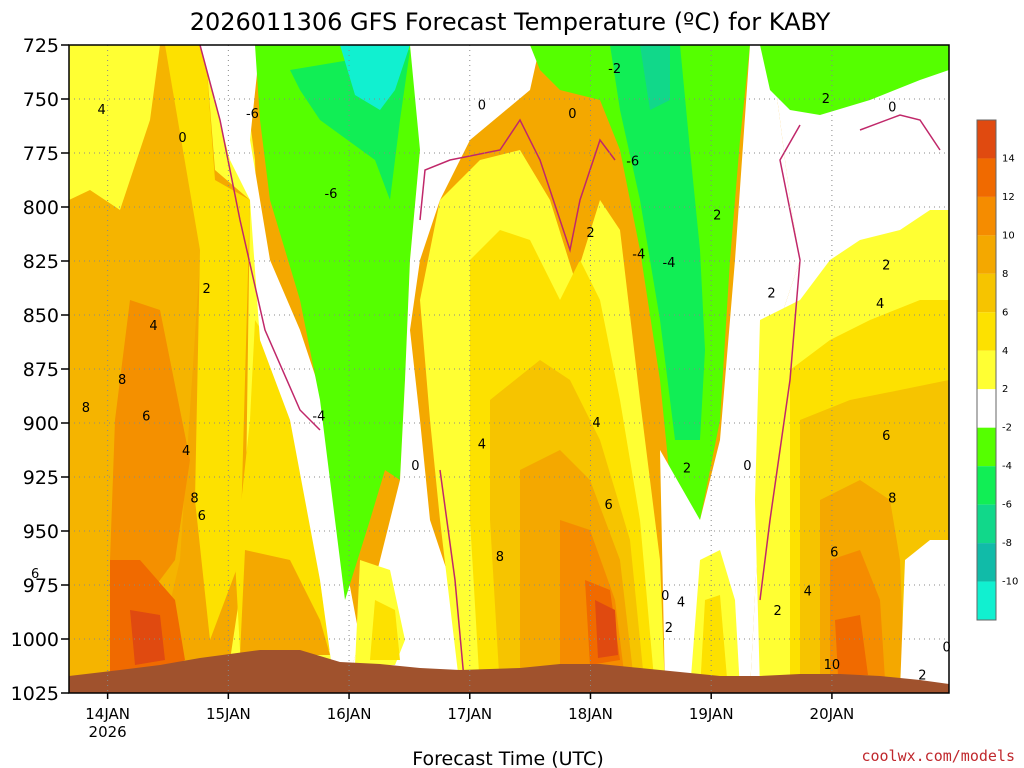 The width and height of the screenshot is (1024, 768). What do you see at coordinates (832, 714) in the screenshot?
I see `x-tick-label: 20JAN` at bounding box center [832, 714].